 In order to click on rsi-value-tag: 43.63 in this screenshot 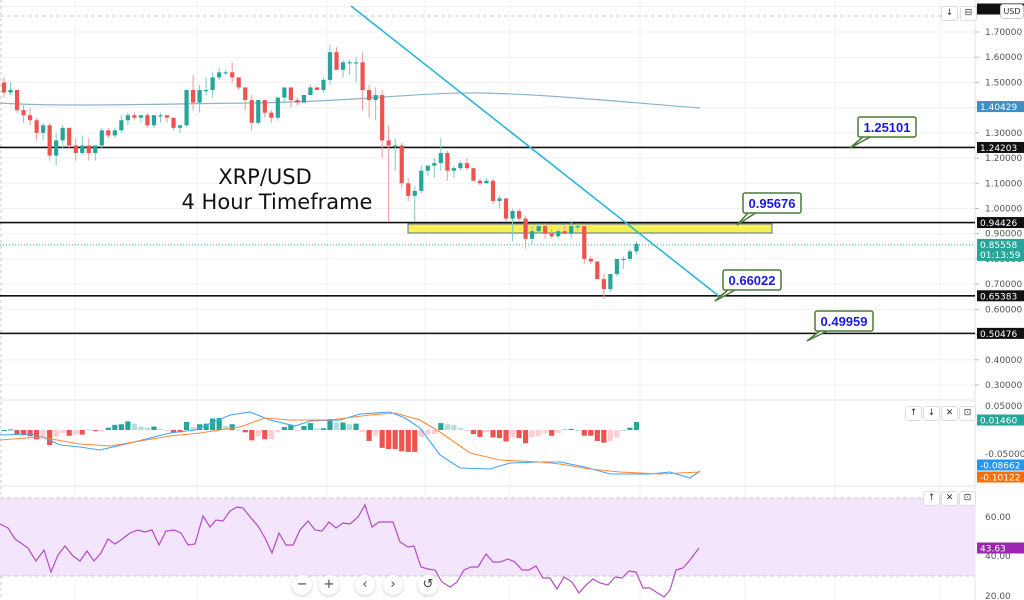, I will do `click(1000, 548)`.